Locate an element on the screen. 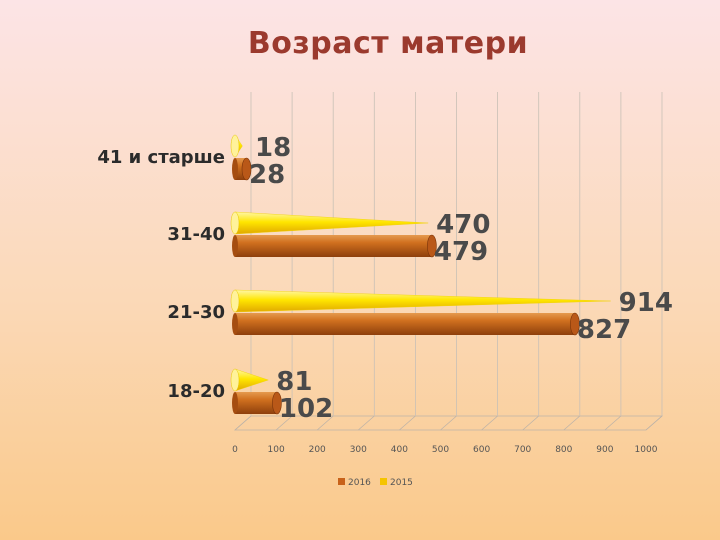 The height and width of the screenshot is (540, 720). chart-title: Возраст матери is located at coordinates (388, 43).